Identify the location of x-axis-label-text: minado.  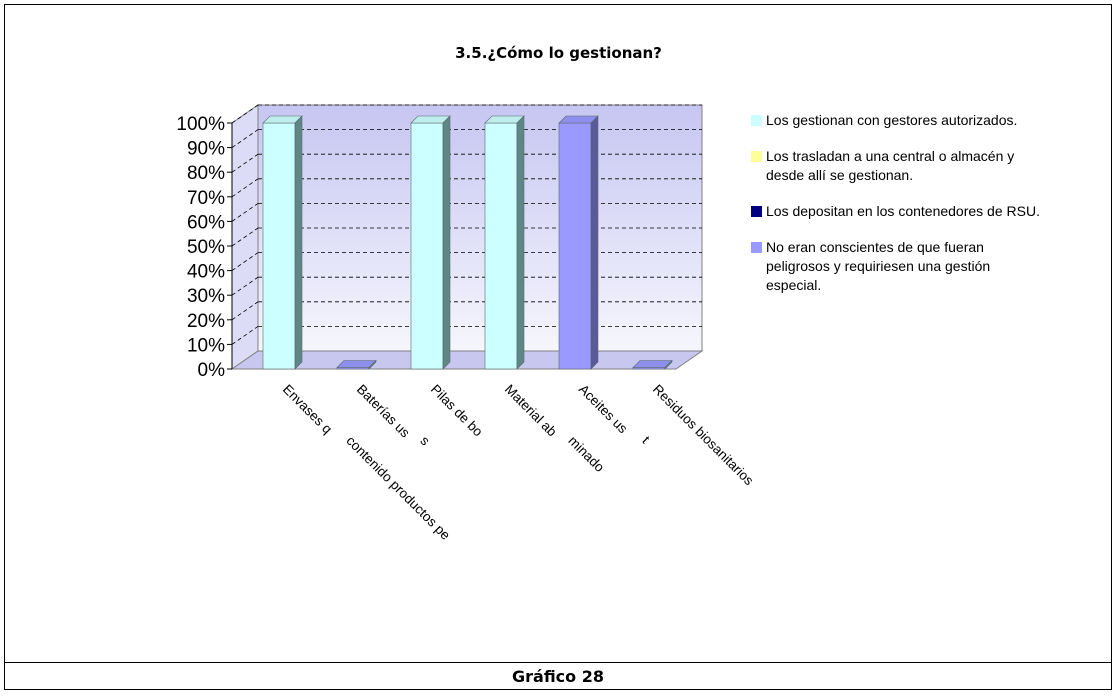
(586, 454).